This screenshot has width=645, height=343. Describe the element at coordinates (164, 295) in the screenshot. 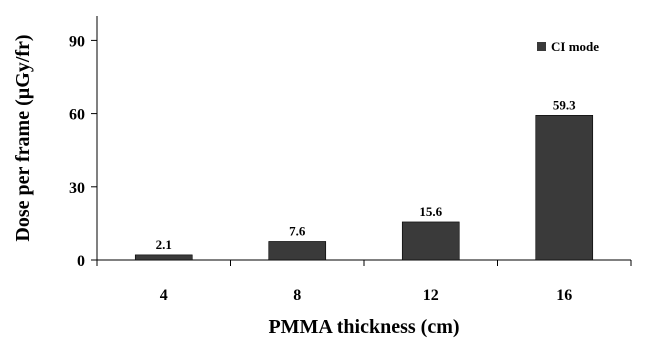

I see `x-tick-label: 4` at that location.